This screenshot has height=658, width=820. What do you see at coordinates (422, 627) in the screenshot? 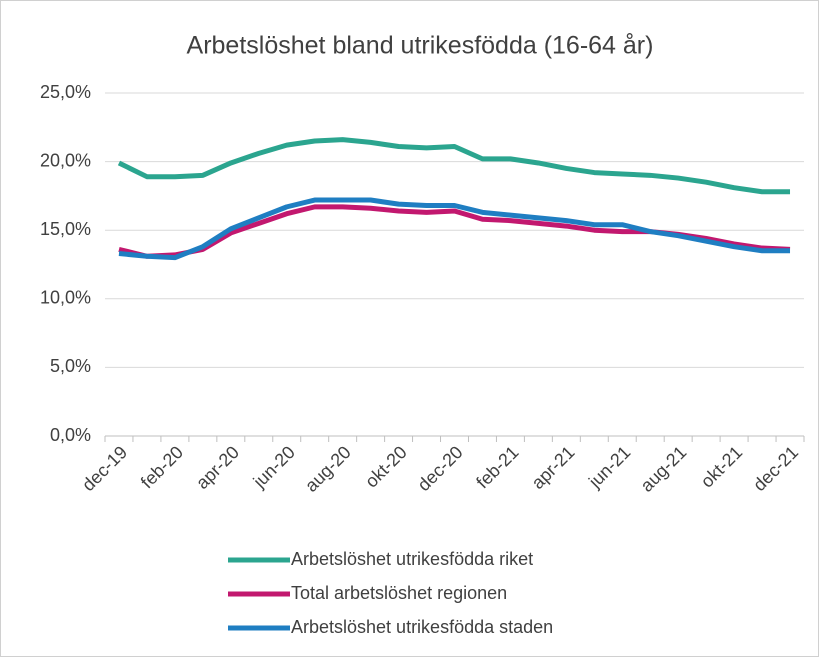
I see `legend-label: Arbetslöshet utrikesfödda staden` at bounding box center [422, 627].